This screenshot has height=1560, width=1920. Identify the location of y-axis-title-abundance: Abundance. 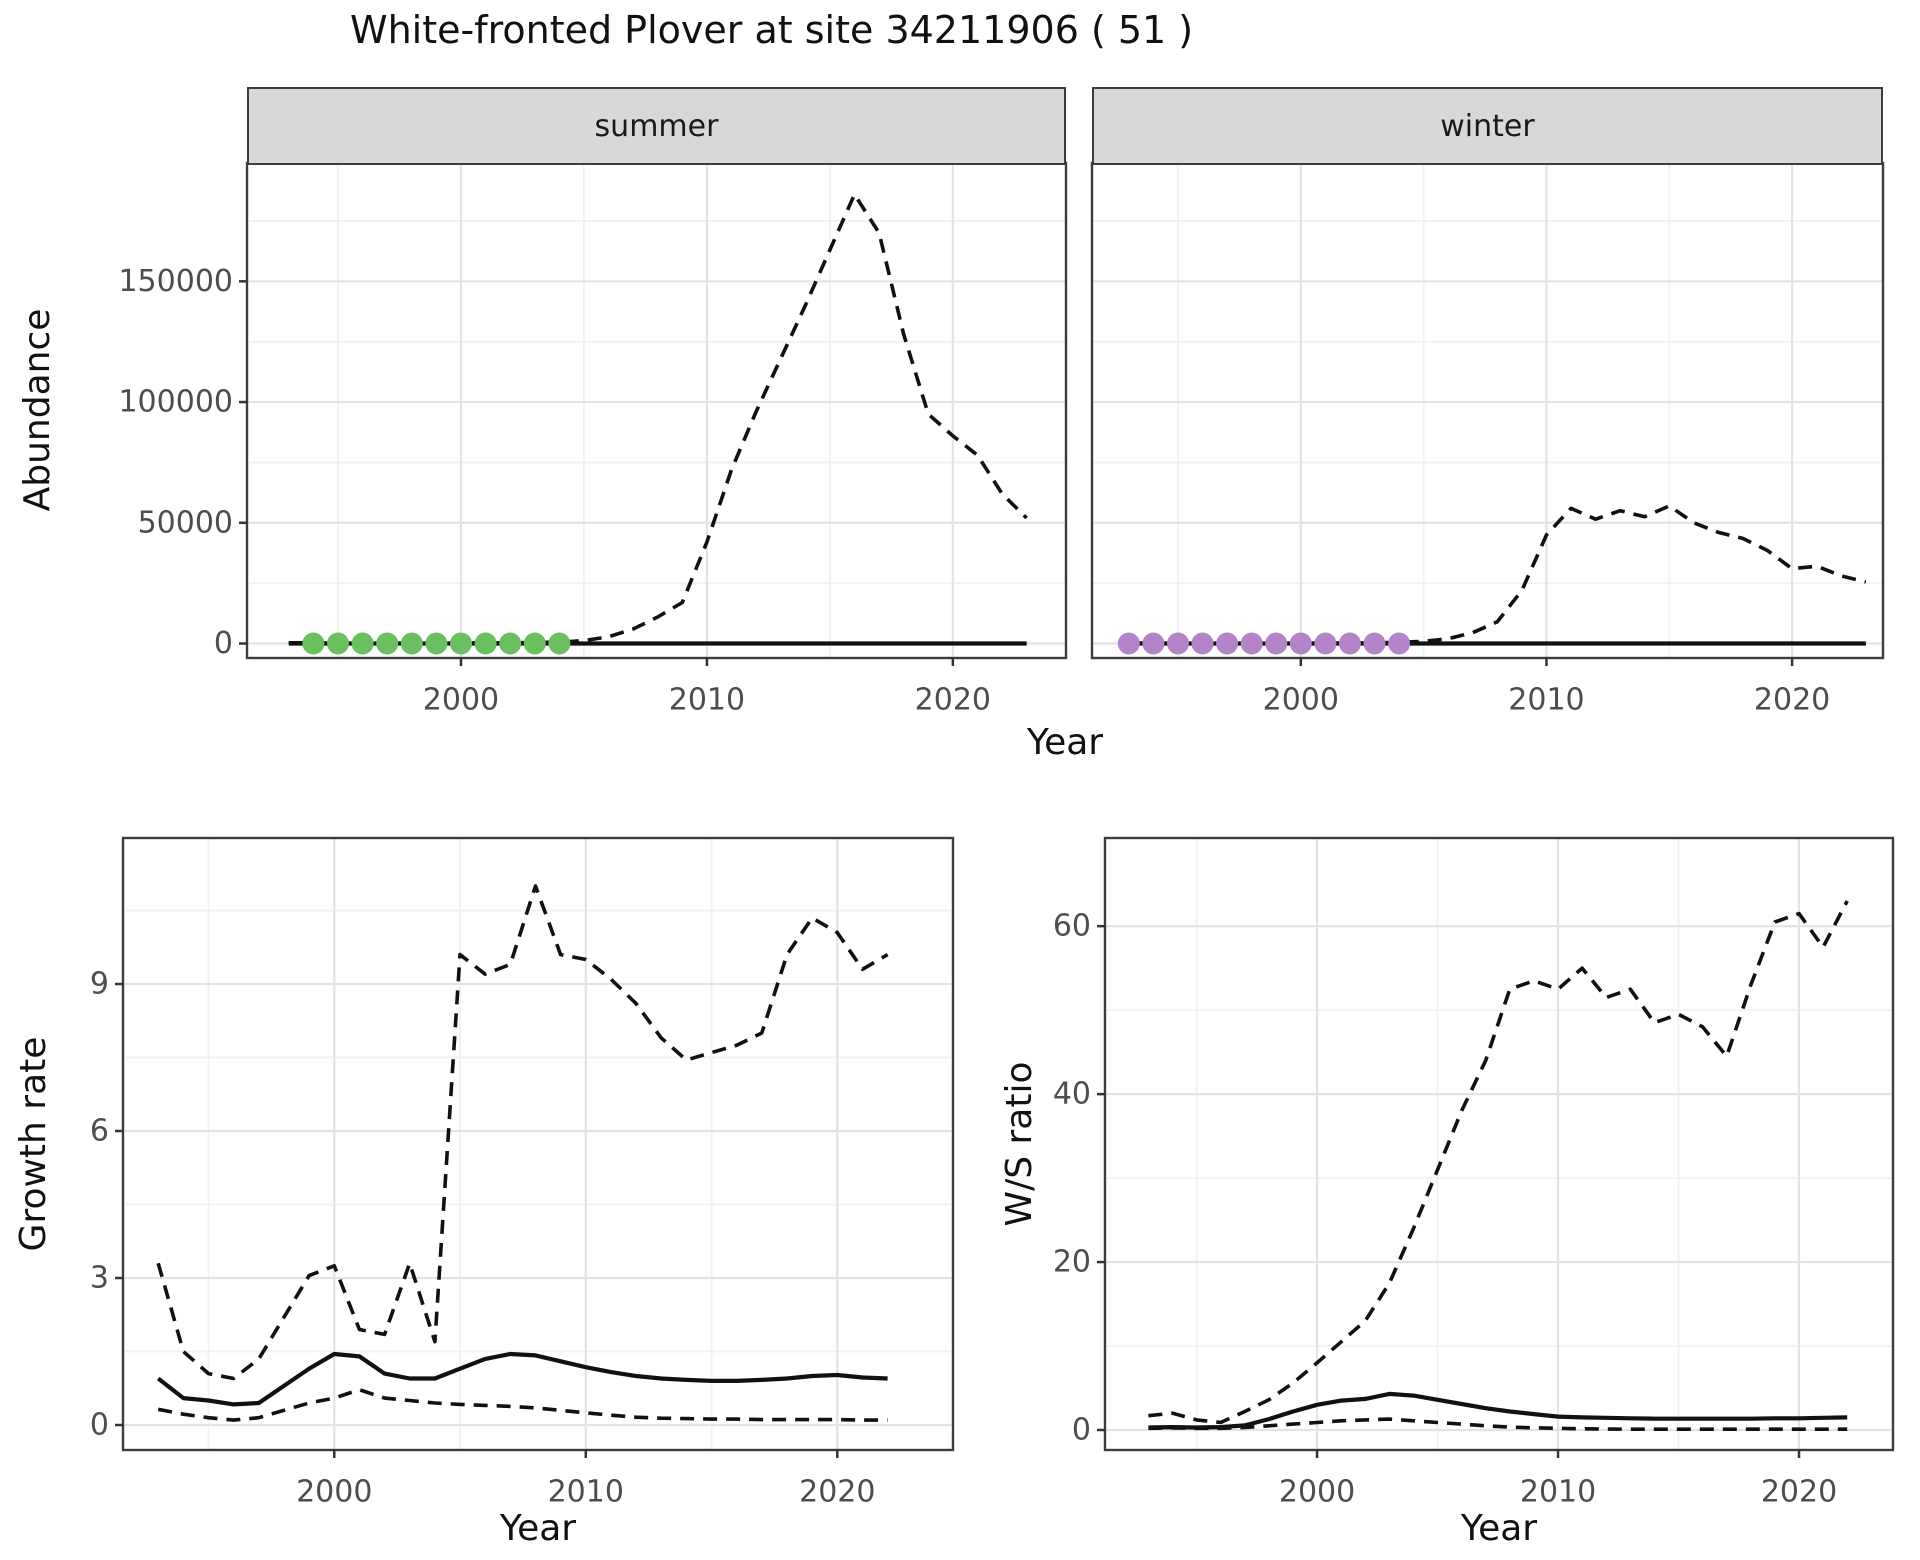
(37, 410).